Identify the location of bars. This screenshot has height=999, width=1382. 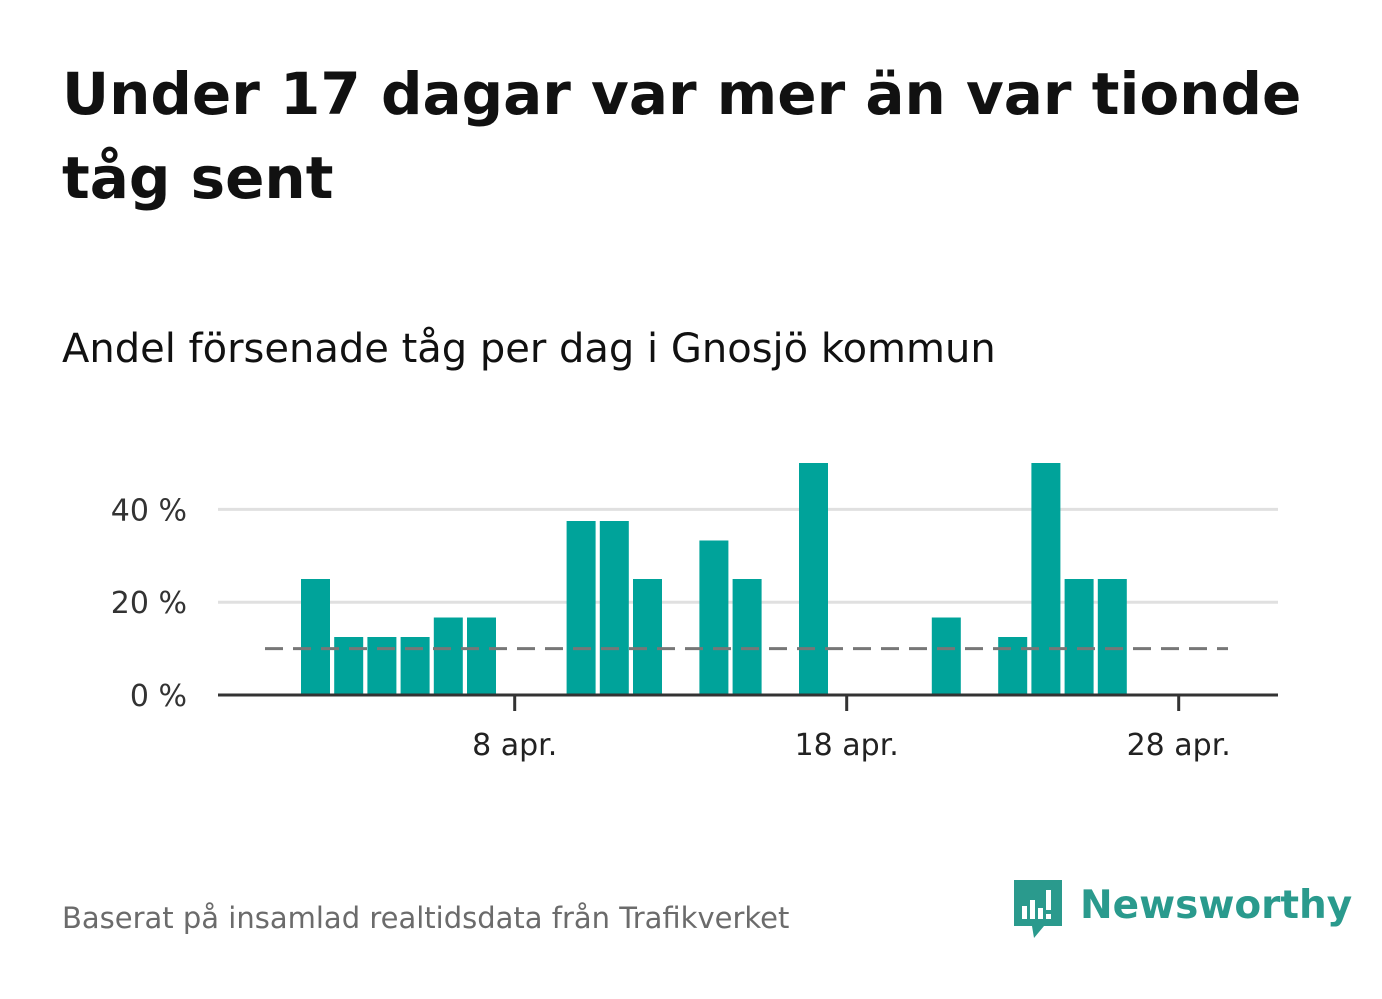
(714, 579).